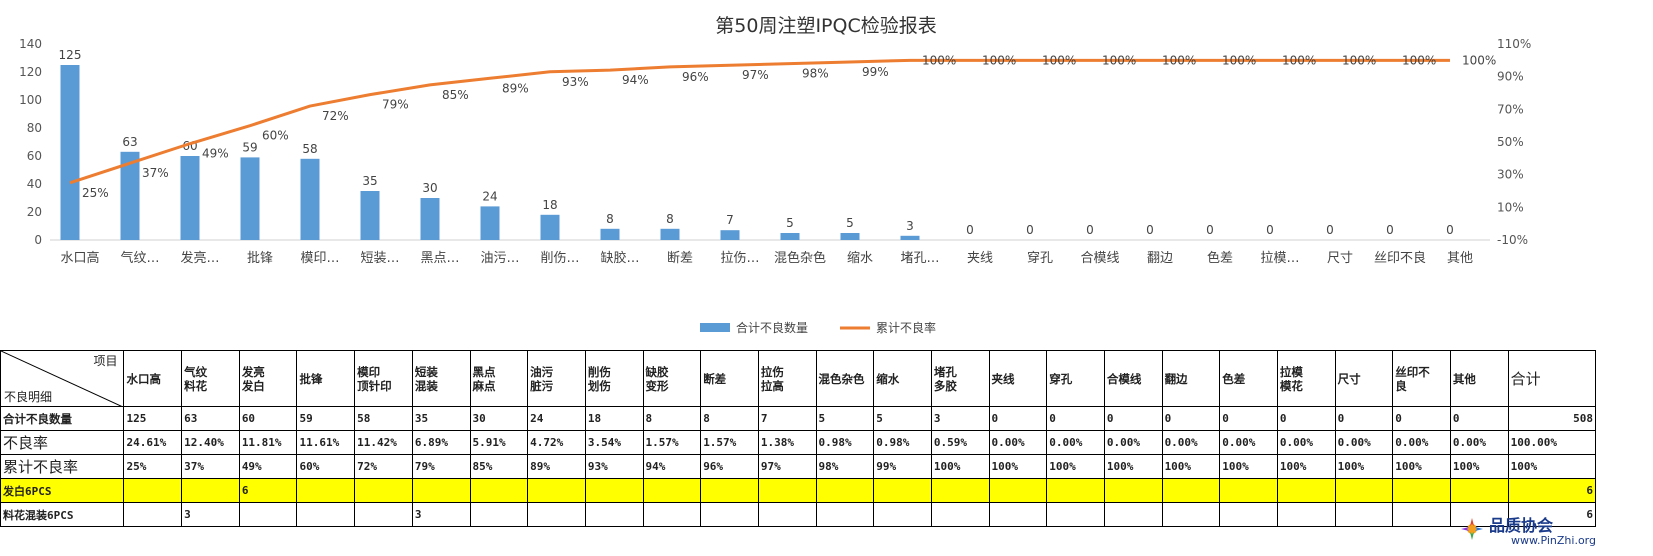  Describe the element at coordinates (1552, 418) in the screenshot. I see `row-total-cell: 508` at that location.